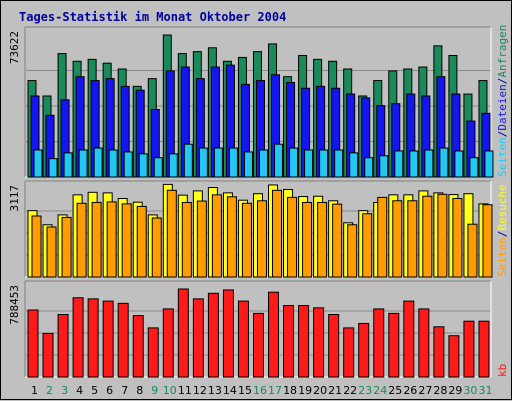 The width and height of the screenshot is (512, 401). Describe the element at coordinates (64, 390) in the screenshot. I see `day-label-3: 3` at that location.